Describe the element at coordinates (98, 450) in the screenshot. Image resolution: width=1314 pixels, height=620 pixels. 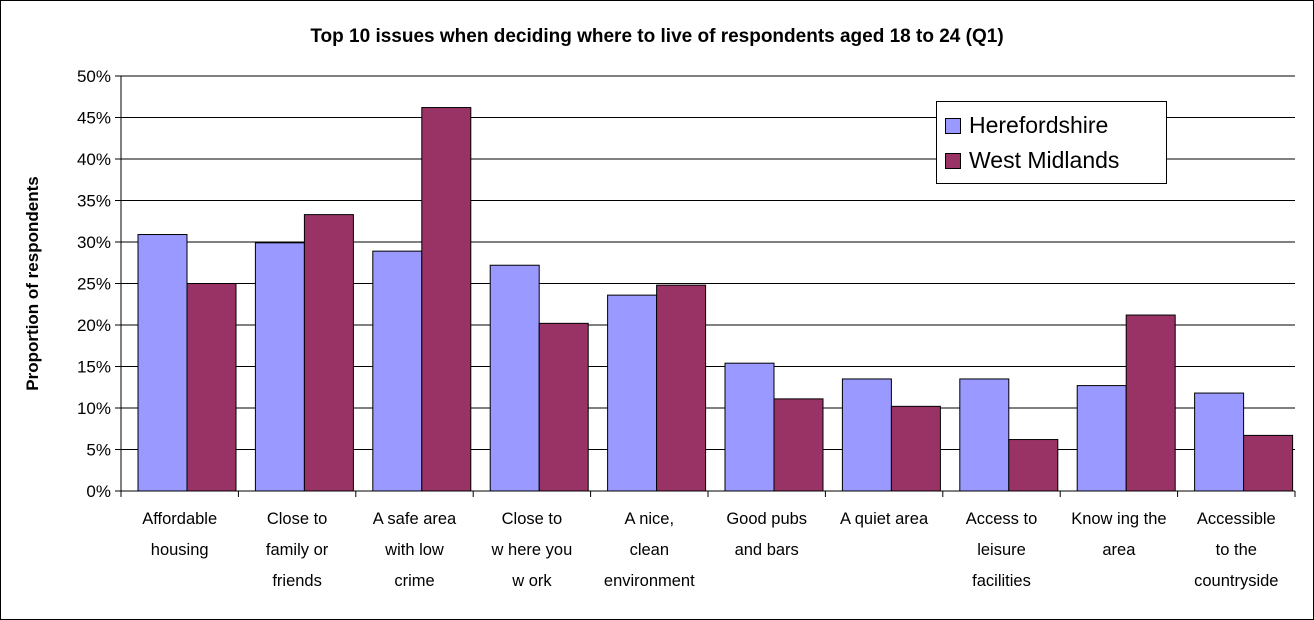
I see `y-tick-label: 5%` at that location.